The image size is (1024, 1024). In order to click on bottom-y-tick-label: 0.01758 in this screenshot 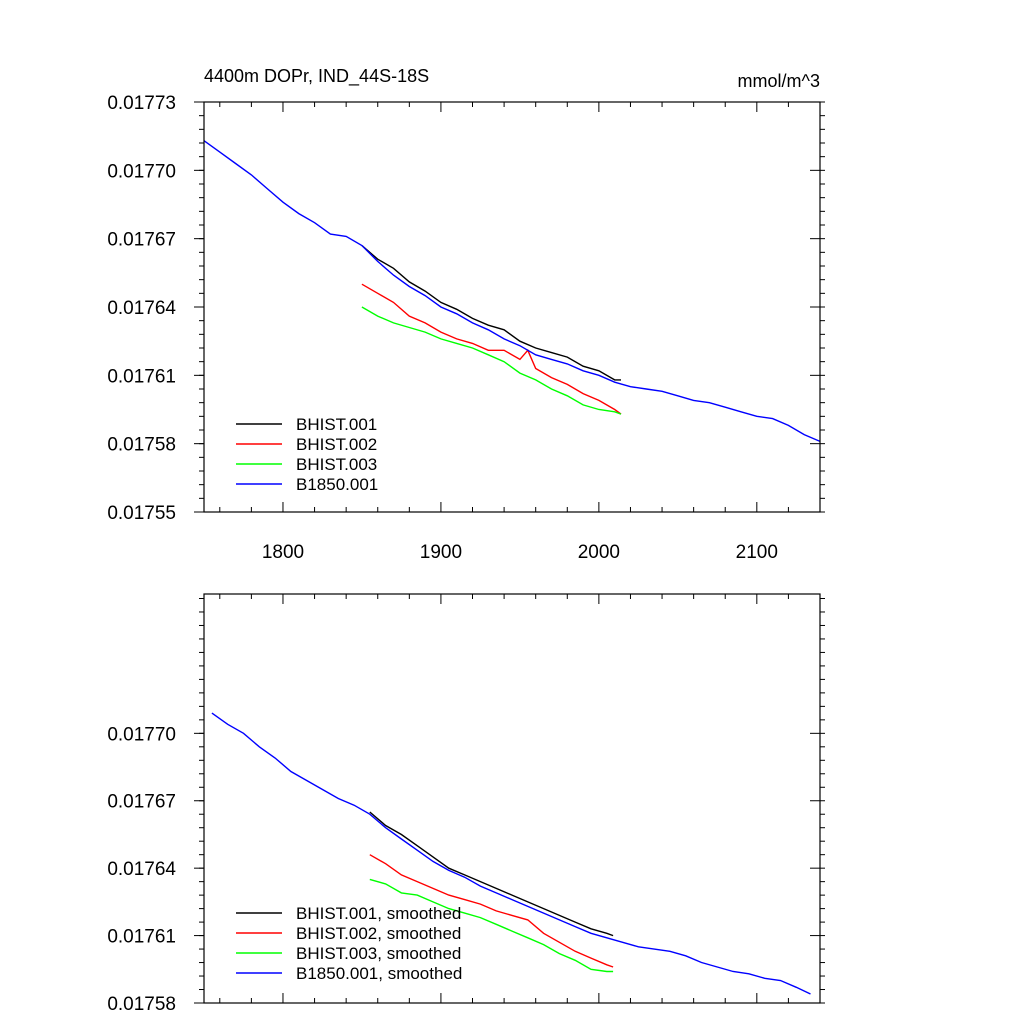, I will do `click(141, 1004)`.